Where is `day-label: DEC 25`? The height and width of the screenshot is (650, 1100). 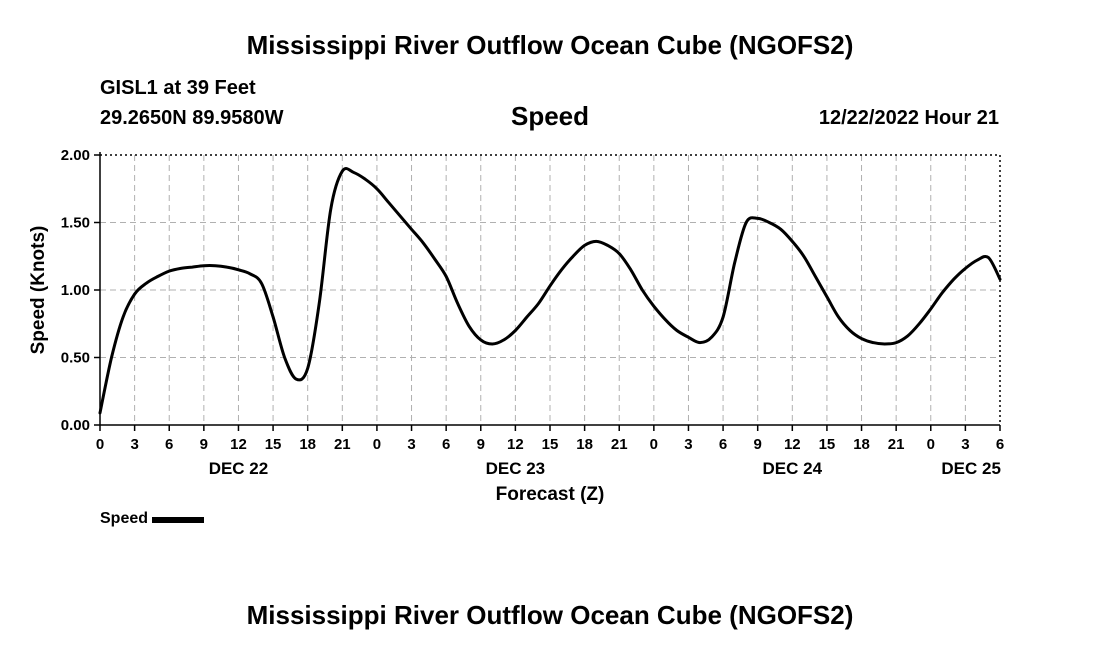 day-label: DEC 25 is located at coordinates (971, 468).